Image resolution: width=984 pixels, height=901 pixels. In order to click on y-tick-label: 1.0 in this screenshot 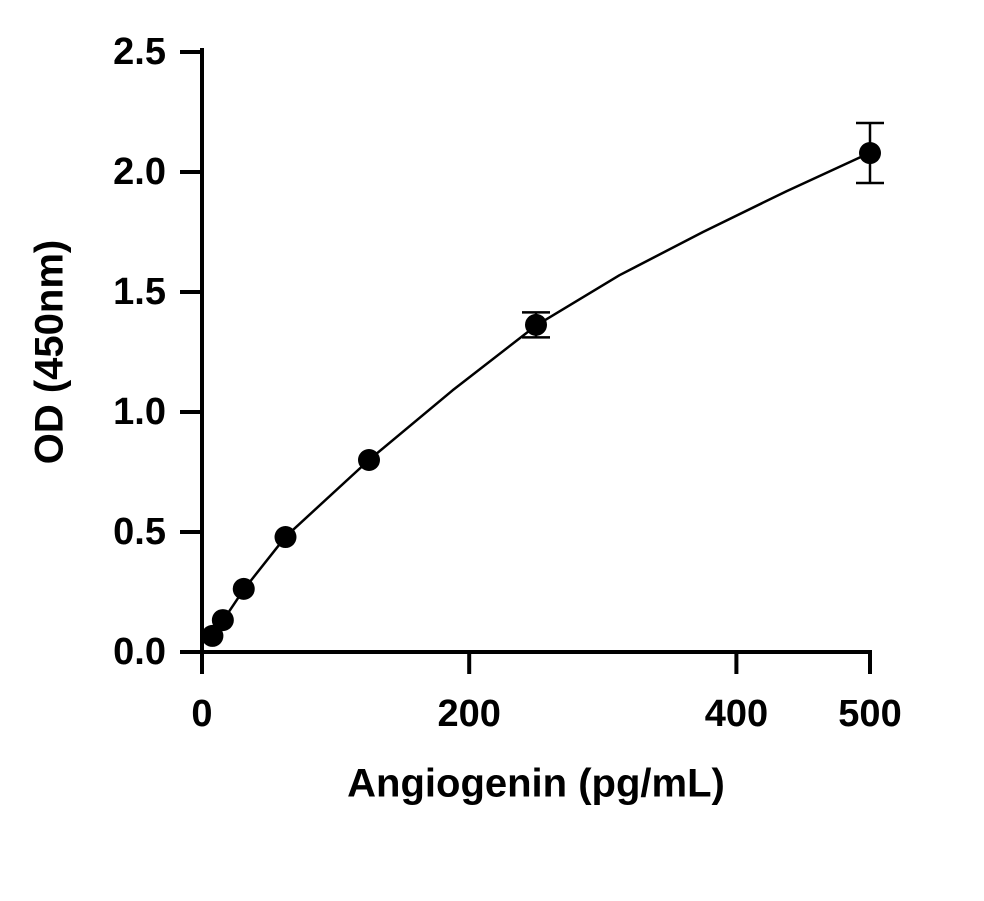, I will do `click(139, 412)`.